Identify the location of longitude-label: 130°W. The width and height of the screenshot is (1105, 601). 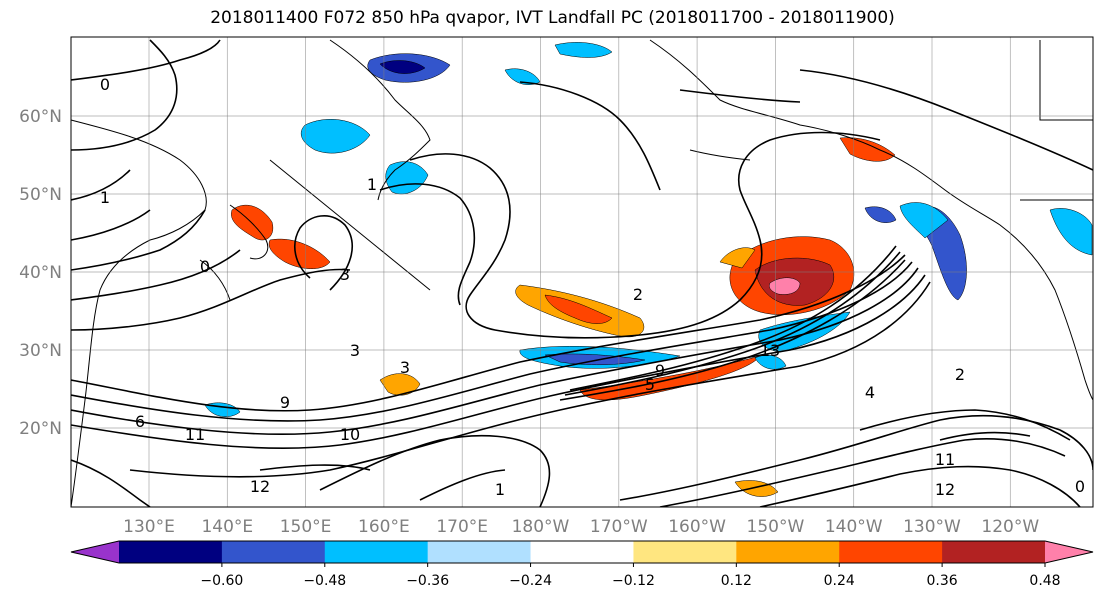
(932, 527).